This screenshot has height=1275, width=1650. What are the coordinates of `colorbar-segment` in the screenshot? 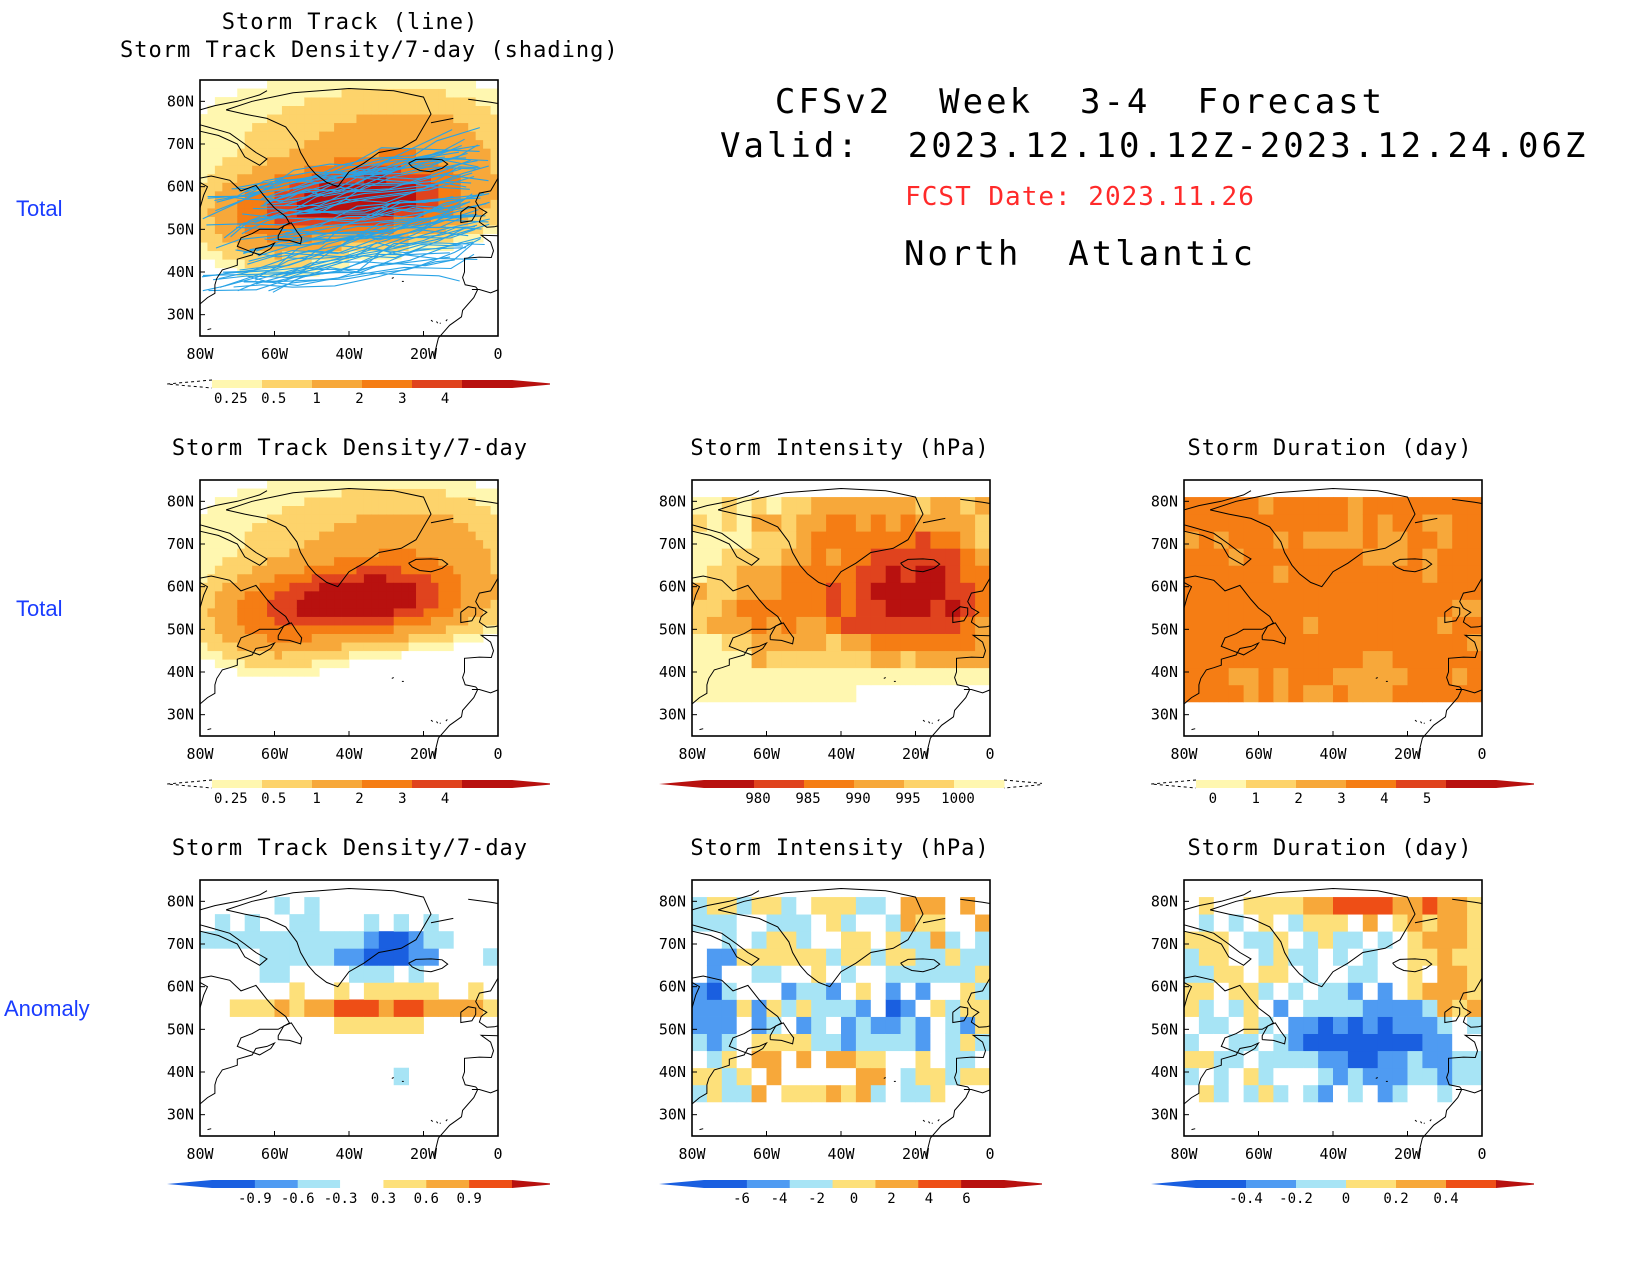 It's located at (1271, 1184).